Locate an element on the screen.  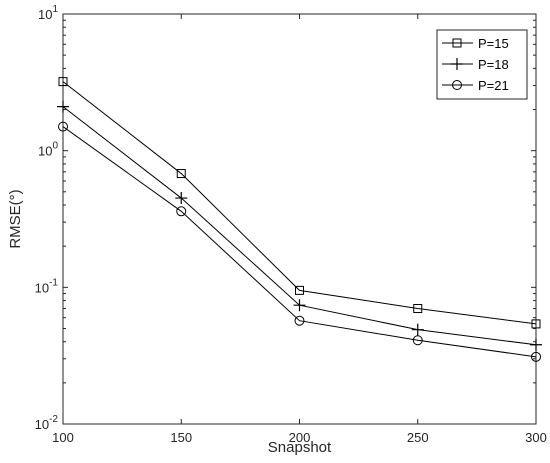
x-axis-label: Snapshot is located at coordinates (300, 447).